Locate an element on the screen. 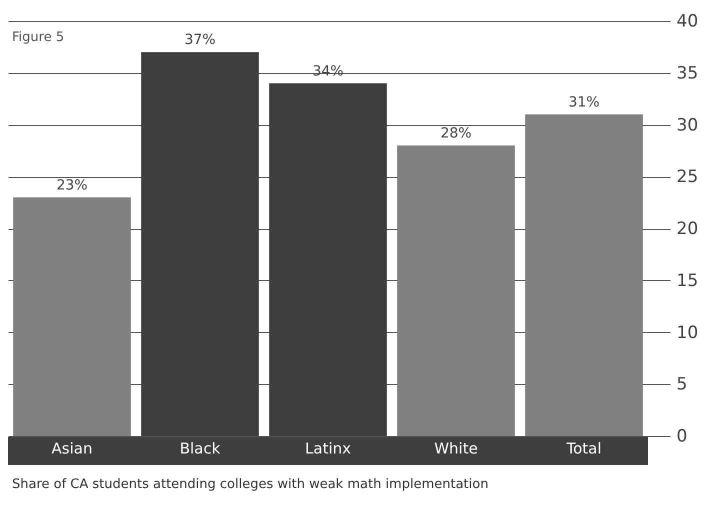 This screenshot has width=715, height=508. y-tick-label: 30 is located at coordinates (687, 125).